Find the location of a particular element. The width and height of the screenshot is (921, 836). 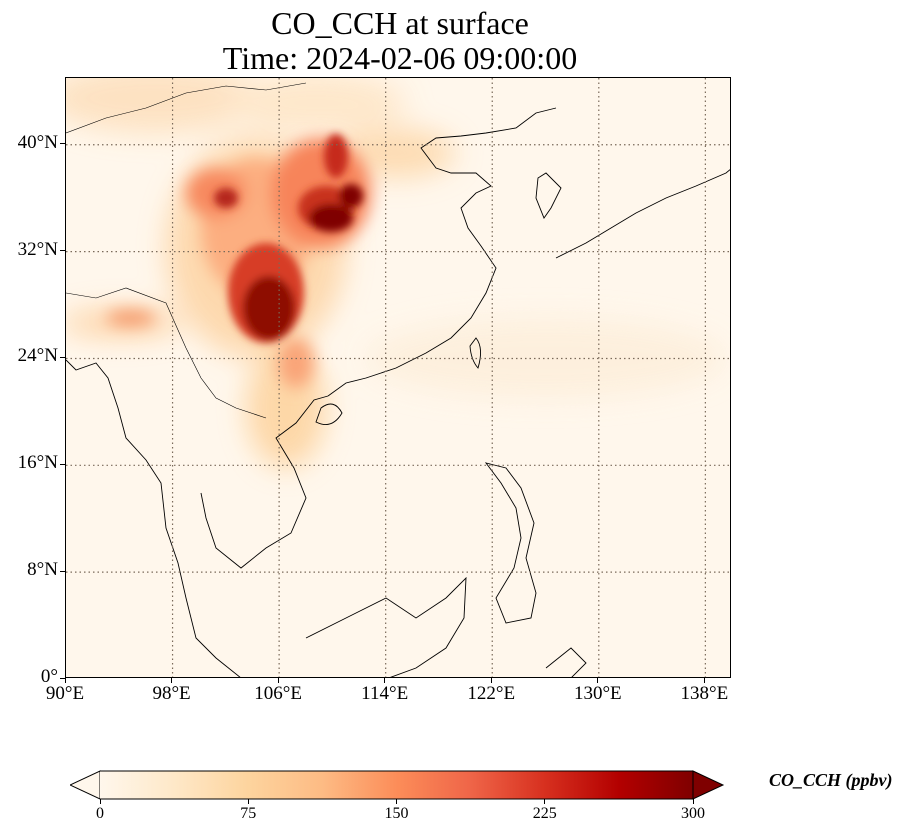

tick-label-lon-130: 130°E is located at coordinates (597, 693).